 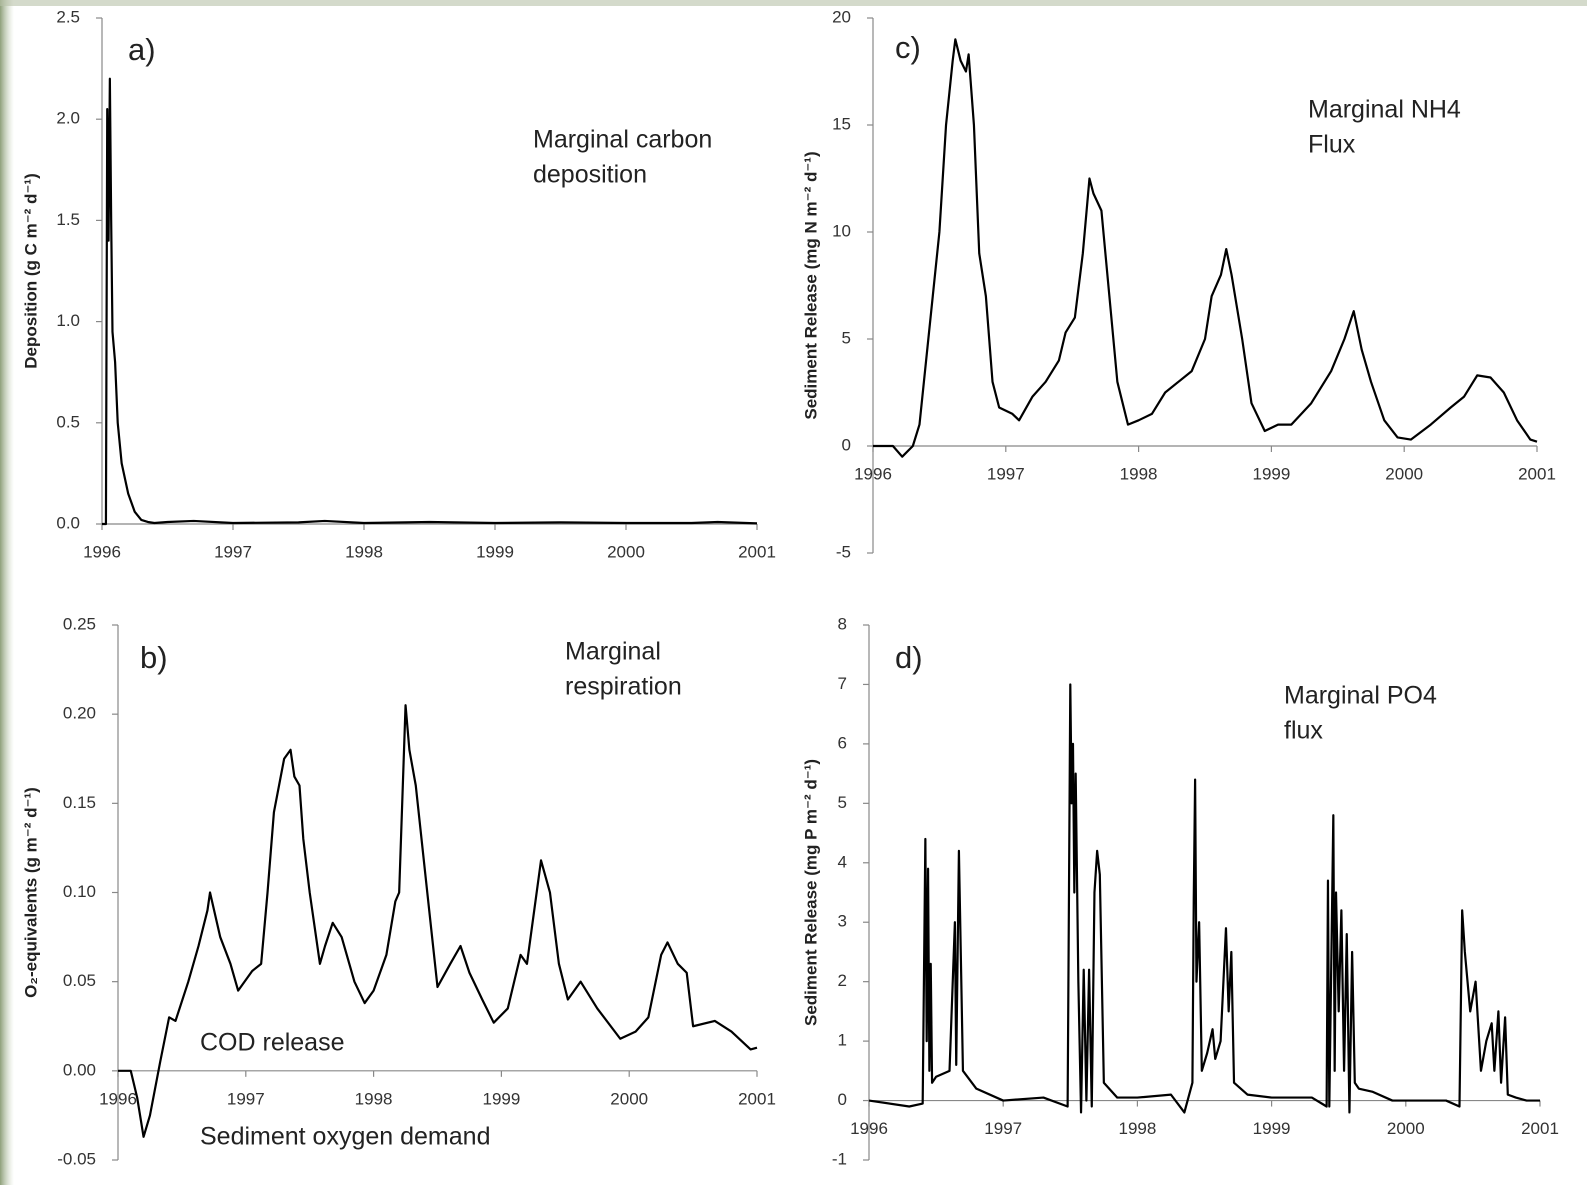 What do you see at coordinates (1303, 731) in the screenshot?
I see `annotation: flux` at bounding box center [1303, 731].